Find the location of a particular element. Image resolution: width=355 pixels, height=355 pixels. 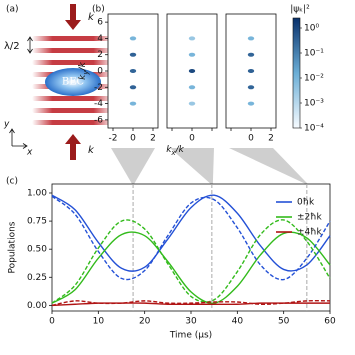

legend-label: 0ħk is located at coordinates (306, 203).